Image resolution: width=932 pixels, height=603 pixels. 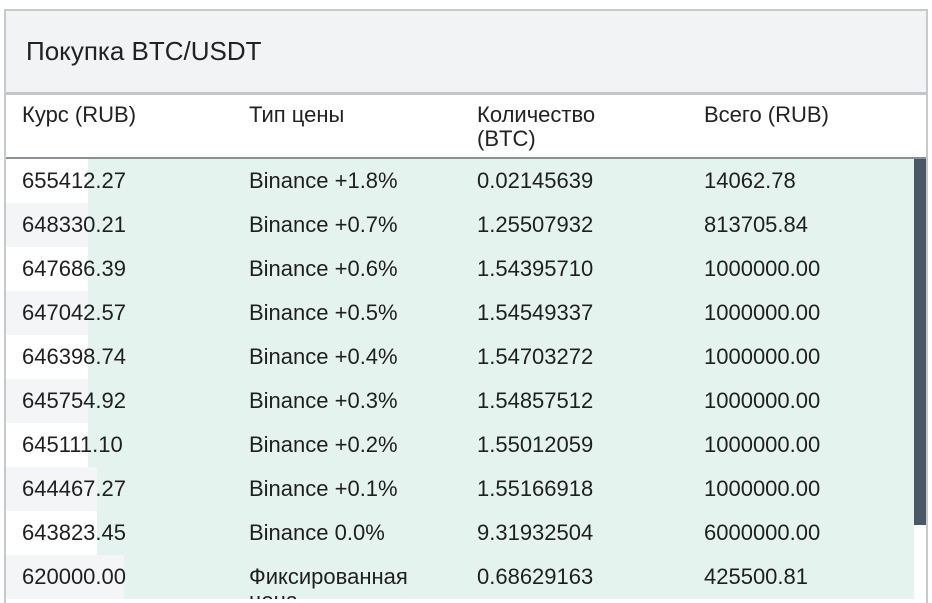 What do you see at coordinates (323, 224) in the screenshot?
I see `cell-price-type: Binance +0.7%` at bounding box center [323, 224].